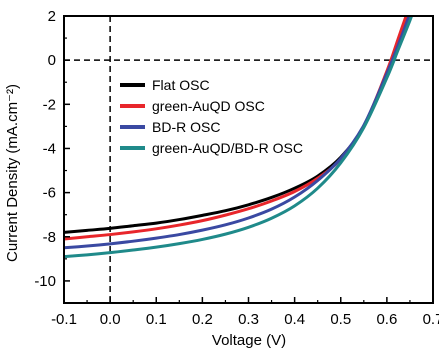 This screenshot has height=348, width=439. What do you see at coordinates (12, 173) in the screenshot?
I see `y-axis-label: Current Density (mA.cm⁻²)` at bounding box center [12, 173].